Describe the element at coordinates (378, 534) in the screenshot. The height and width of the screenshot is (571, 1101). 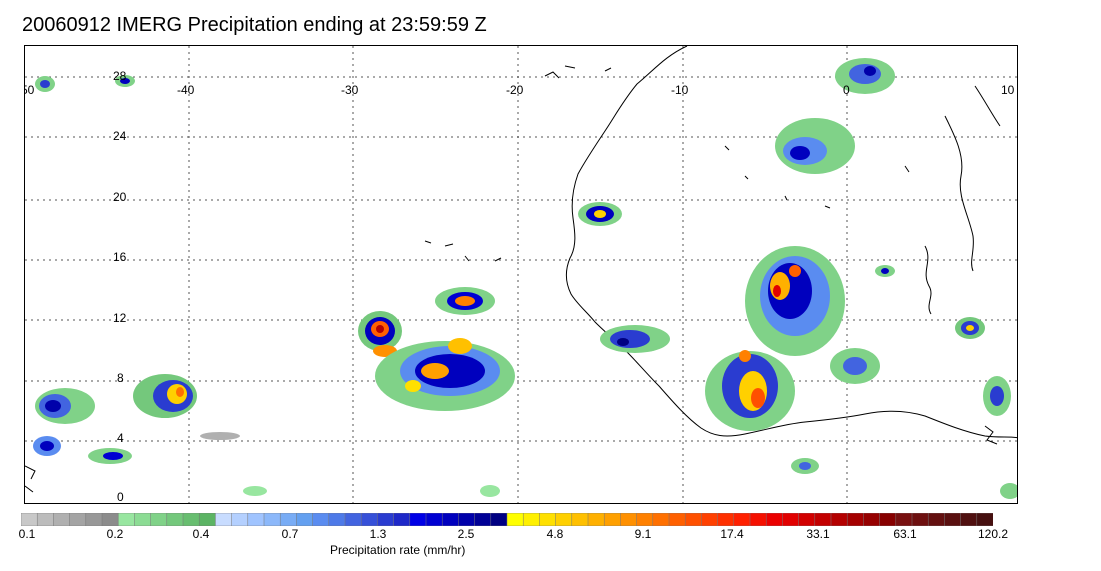
I see `cbar-tick-4: 1.3` at that location.